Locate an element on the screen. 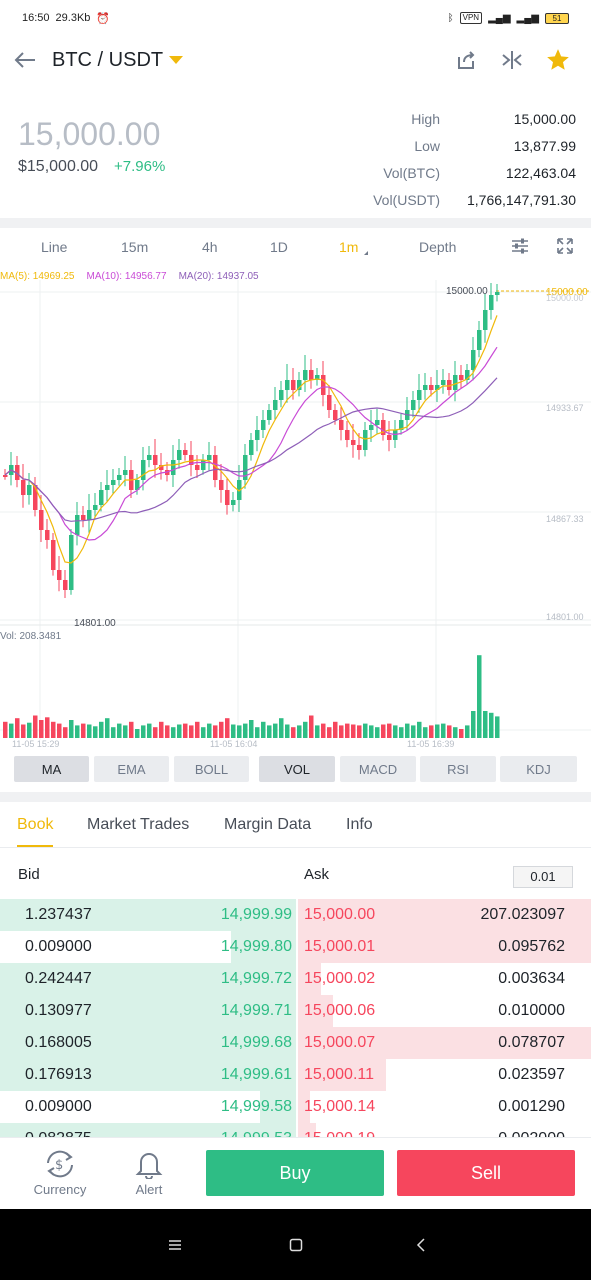  order-book-row: 0.242447 14,999.72 15,000.02 0.003634 is located at coordinates (295, 979).